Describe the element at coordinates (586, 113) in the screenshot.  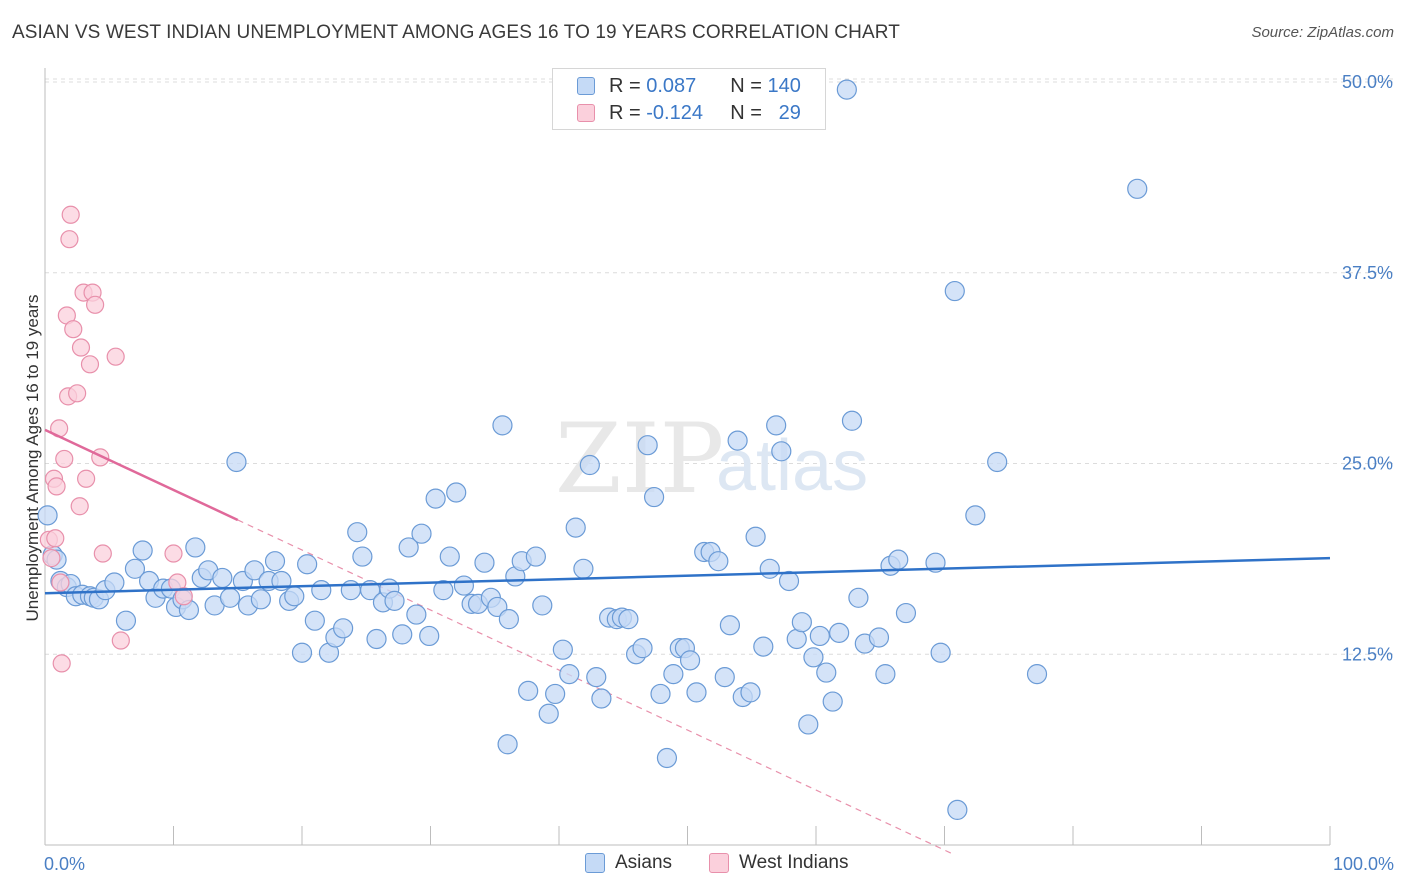
I see `west-indians-swatch-icon` at that location.